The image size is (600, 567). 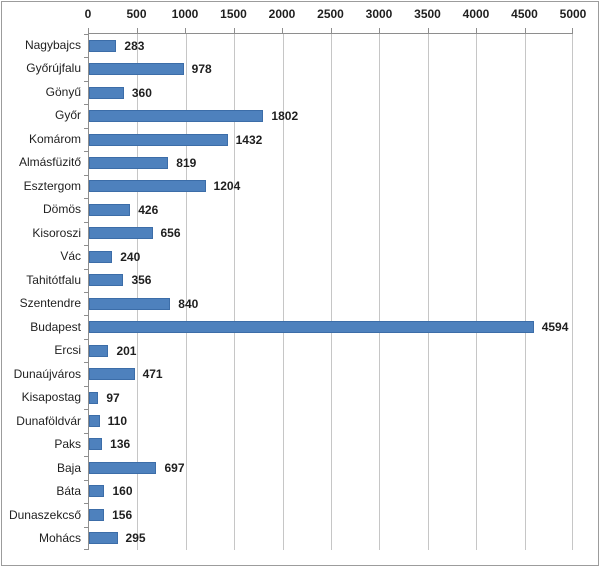 What do you see at coordinates (135, 538) in the screenshot?
I see `value-label: 295` at bounding box center [135, 538].